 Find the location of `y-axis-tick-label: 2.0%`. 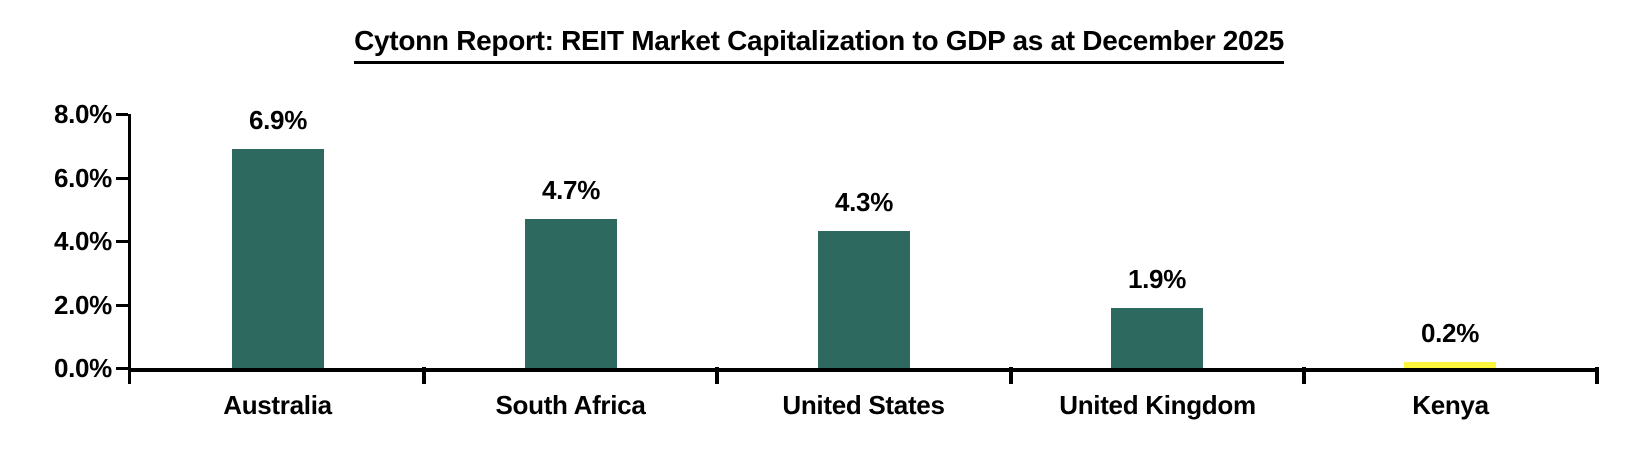

y-axis-tick-label: 2.0% is located at coordinates (82, 305).